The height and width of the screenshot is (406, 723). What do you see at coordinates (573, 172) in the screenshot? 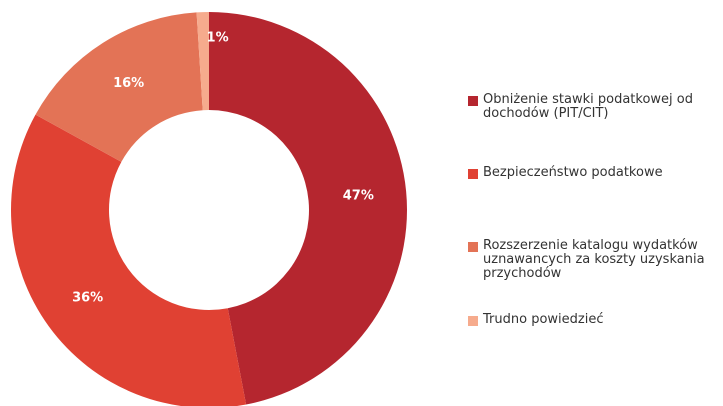
I see `legend-label: Bezpieczeństwo podatkowe` at bounding box center [573, 172].